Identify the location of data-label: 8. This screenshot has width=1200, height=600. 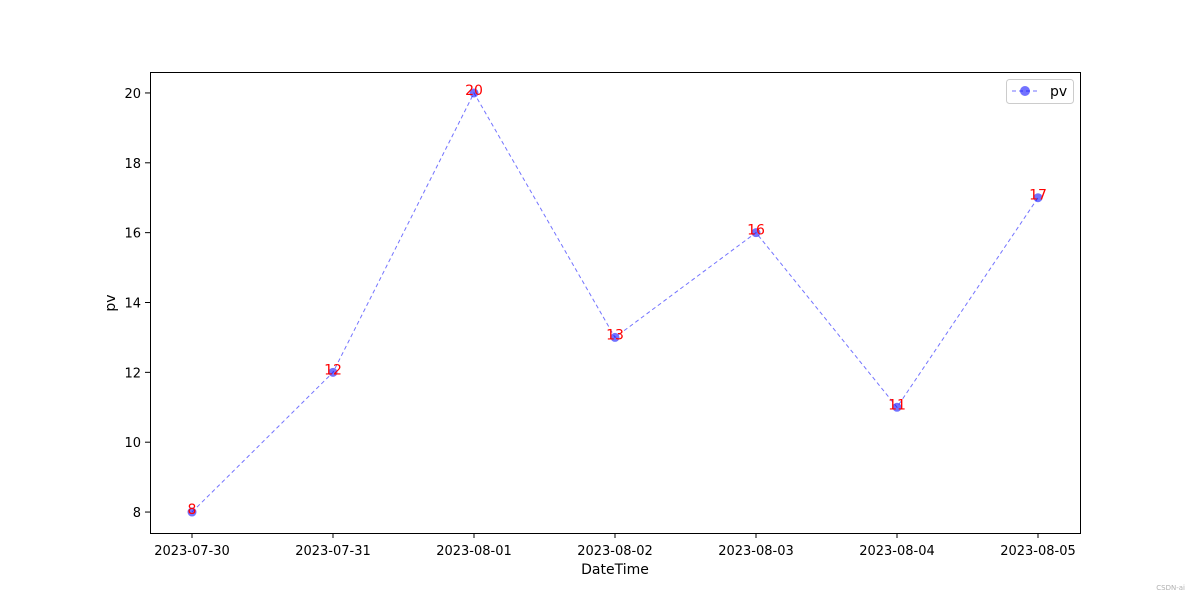
(192, 510).